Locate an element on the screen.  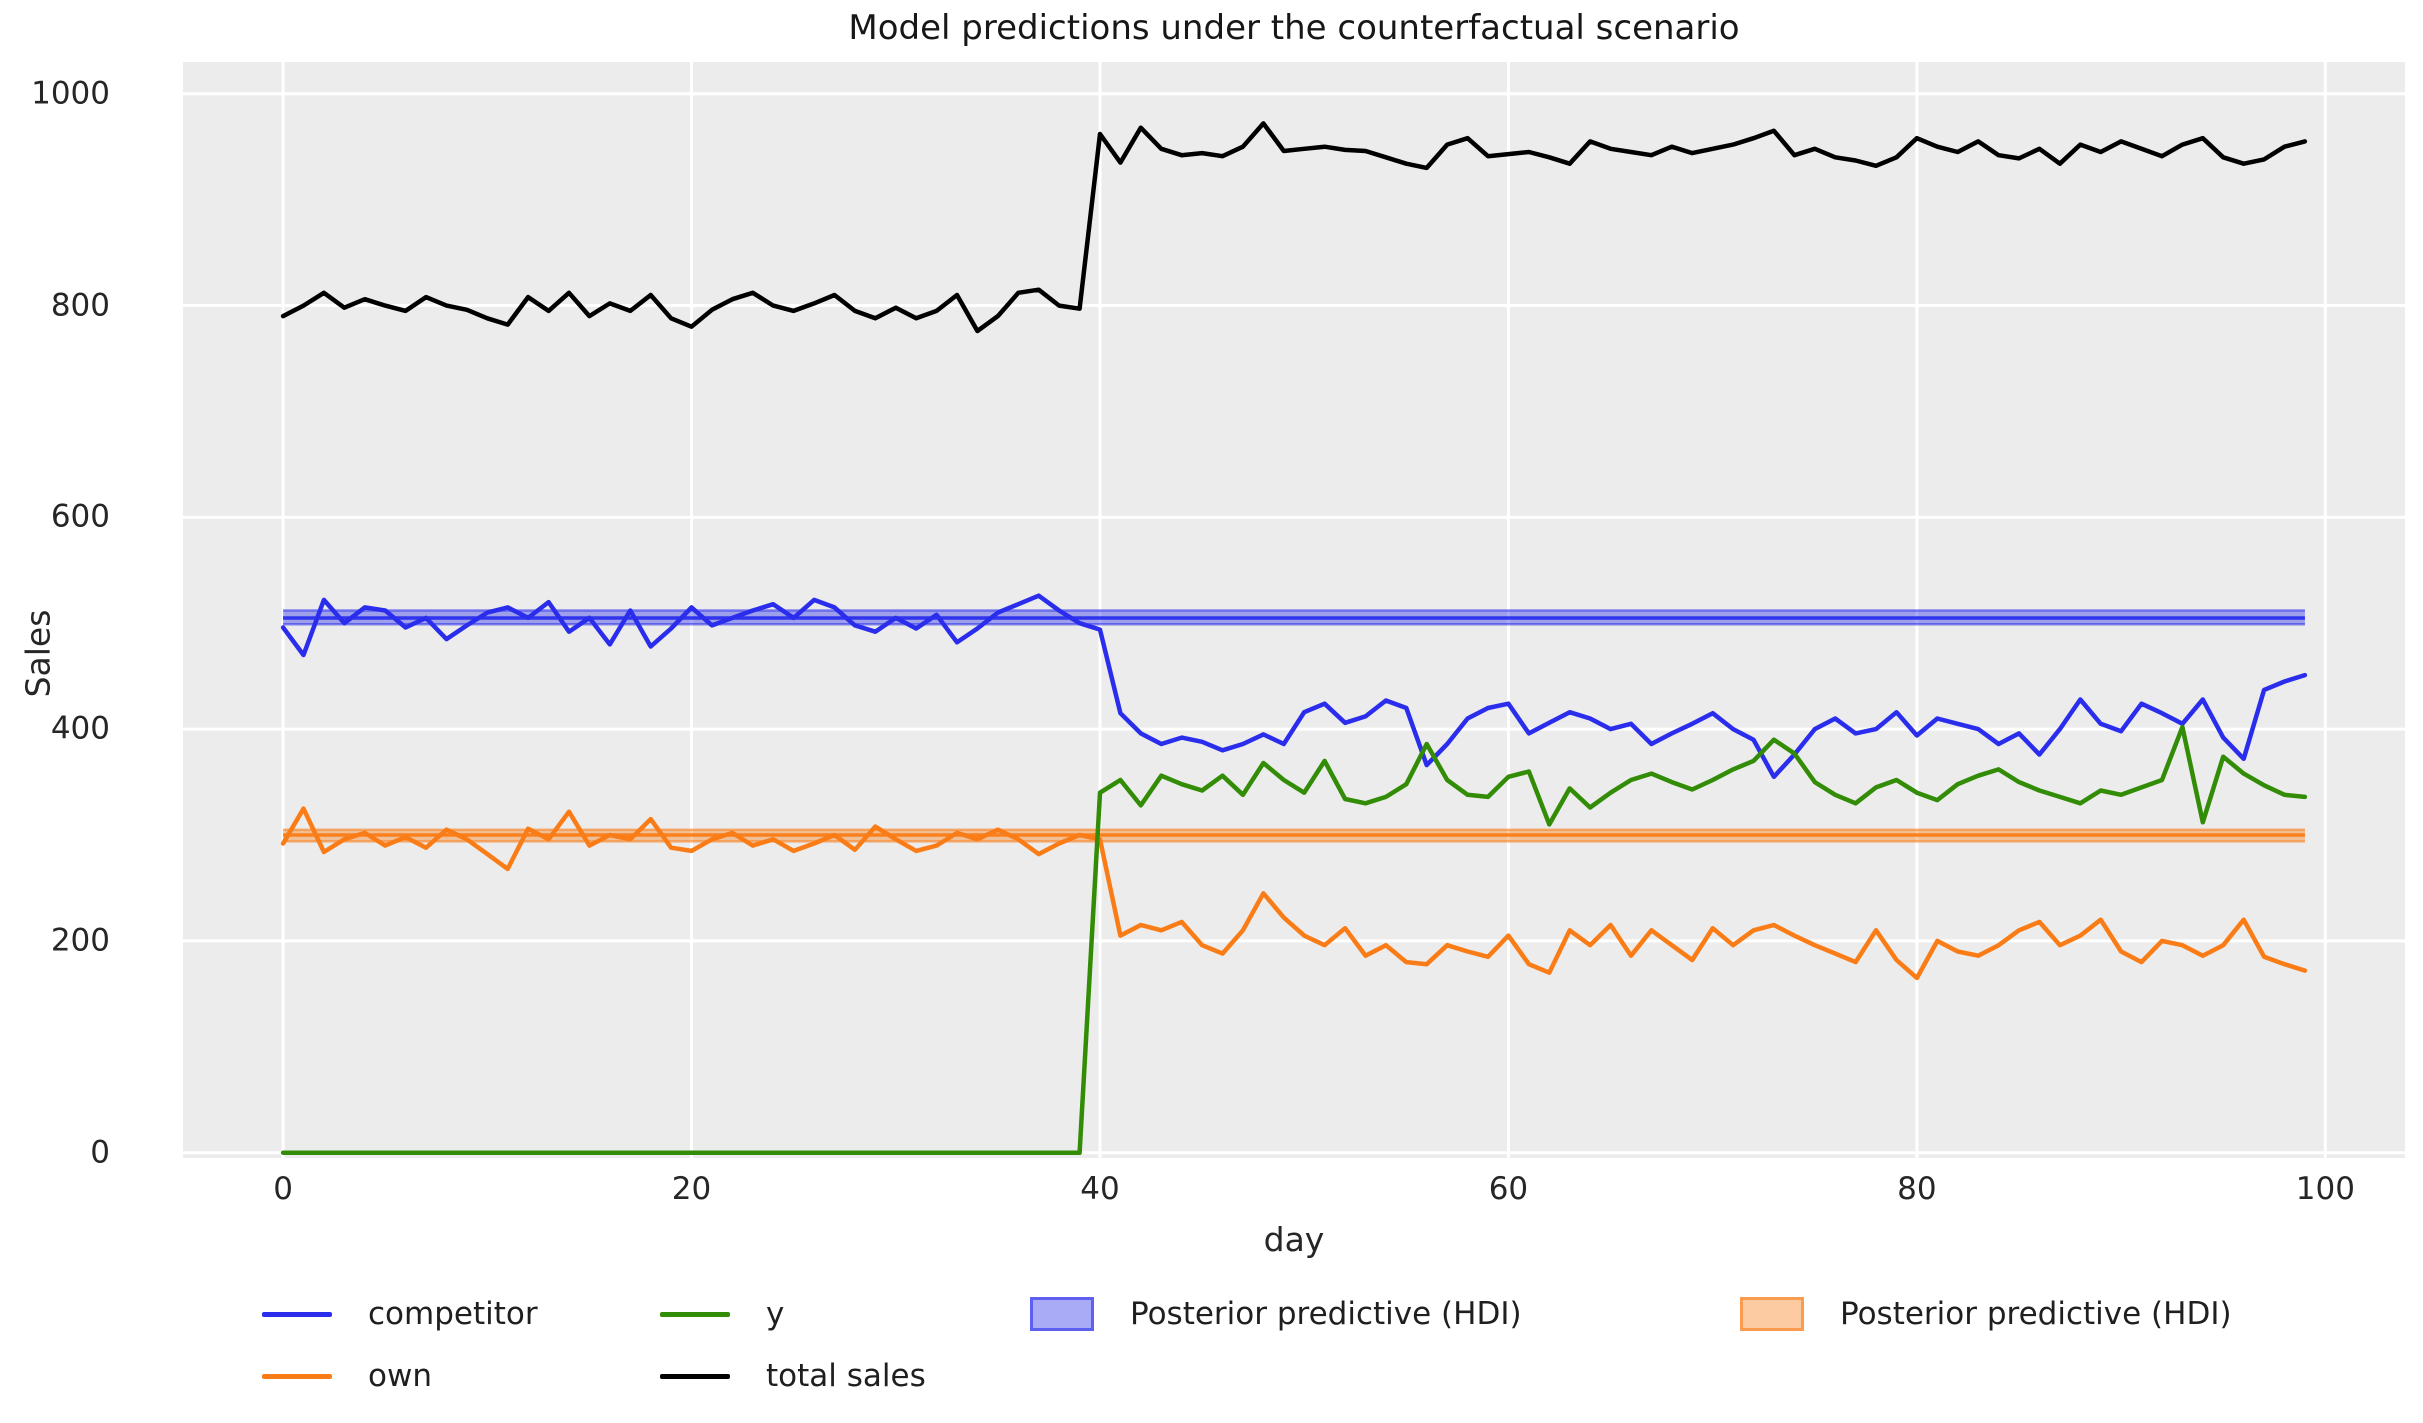
x-tick-label: 40 is located at coordinates (1100, 1189).